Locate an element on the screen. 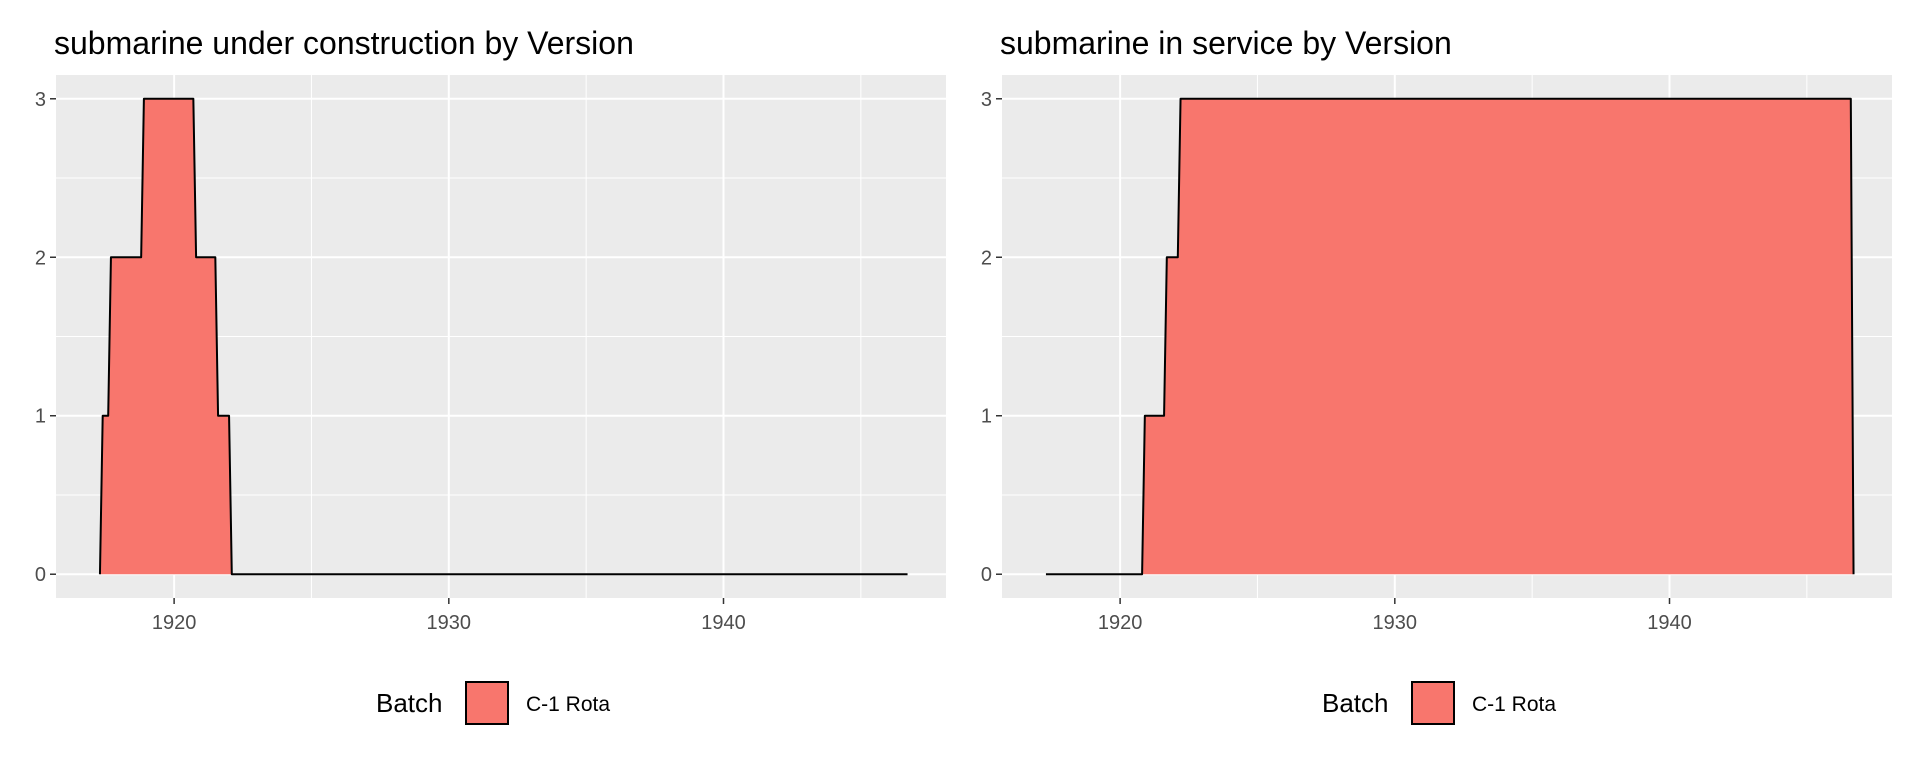 The width and height of the screenshot is (1920, 773). chart-title: submarine under construction by Version is located at coordinates (344, 43).